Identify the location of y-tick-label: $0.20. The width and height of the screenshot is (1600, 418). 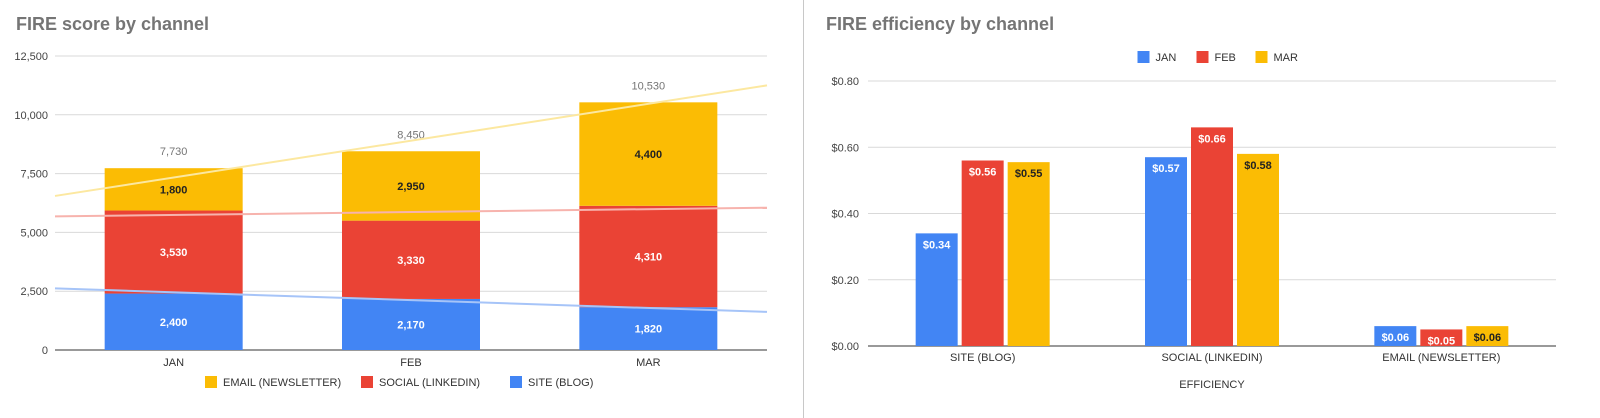
(845, 281).